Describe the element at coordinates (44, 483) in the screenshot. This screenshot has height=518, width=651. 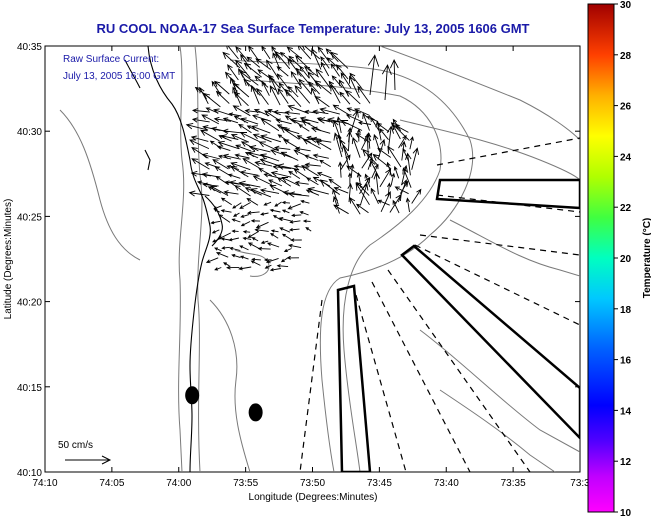
I see `x-tick-label: 74:10` at that location.